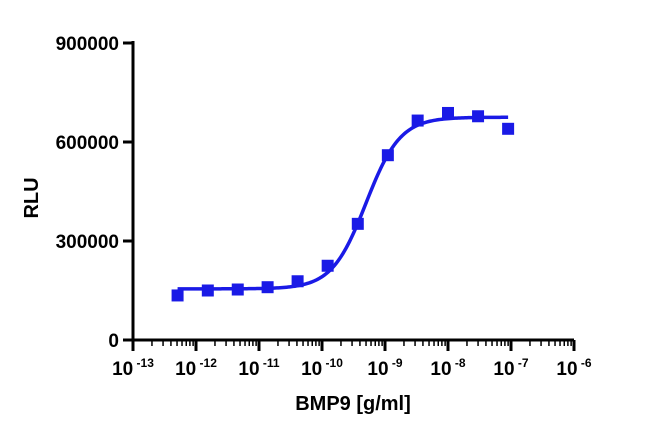  I want to click on x-tick-label: 10 -12, so click(196, 368).